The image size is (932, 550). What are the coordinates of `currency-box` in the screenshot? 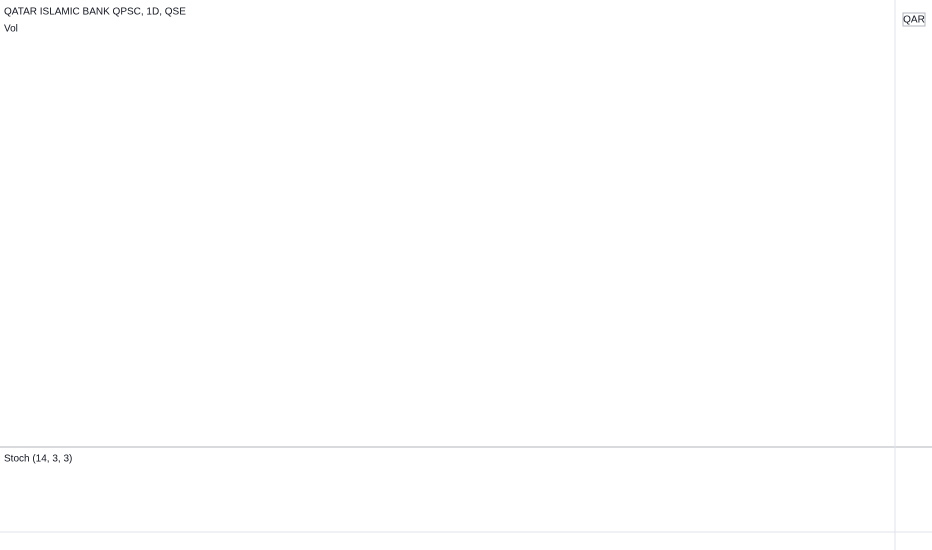 It's located at (914, 19).